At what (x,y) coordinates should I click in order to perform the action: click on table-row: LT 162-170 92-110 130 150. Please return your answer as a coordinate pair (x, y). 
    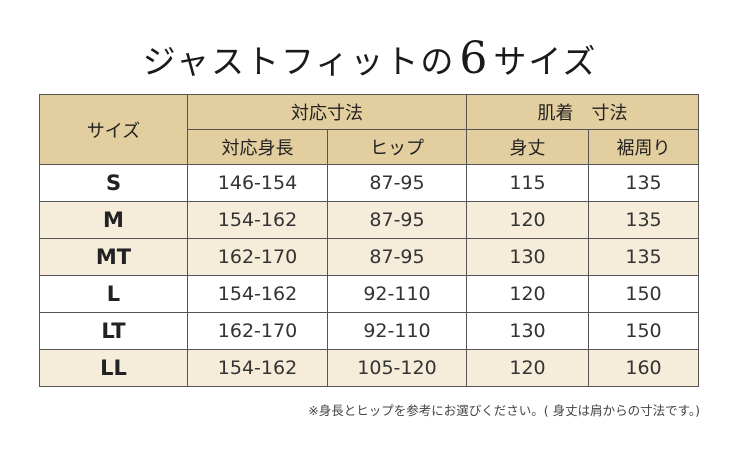
    Looking at the image, I should click on (369, 331).